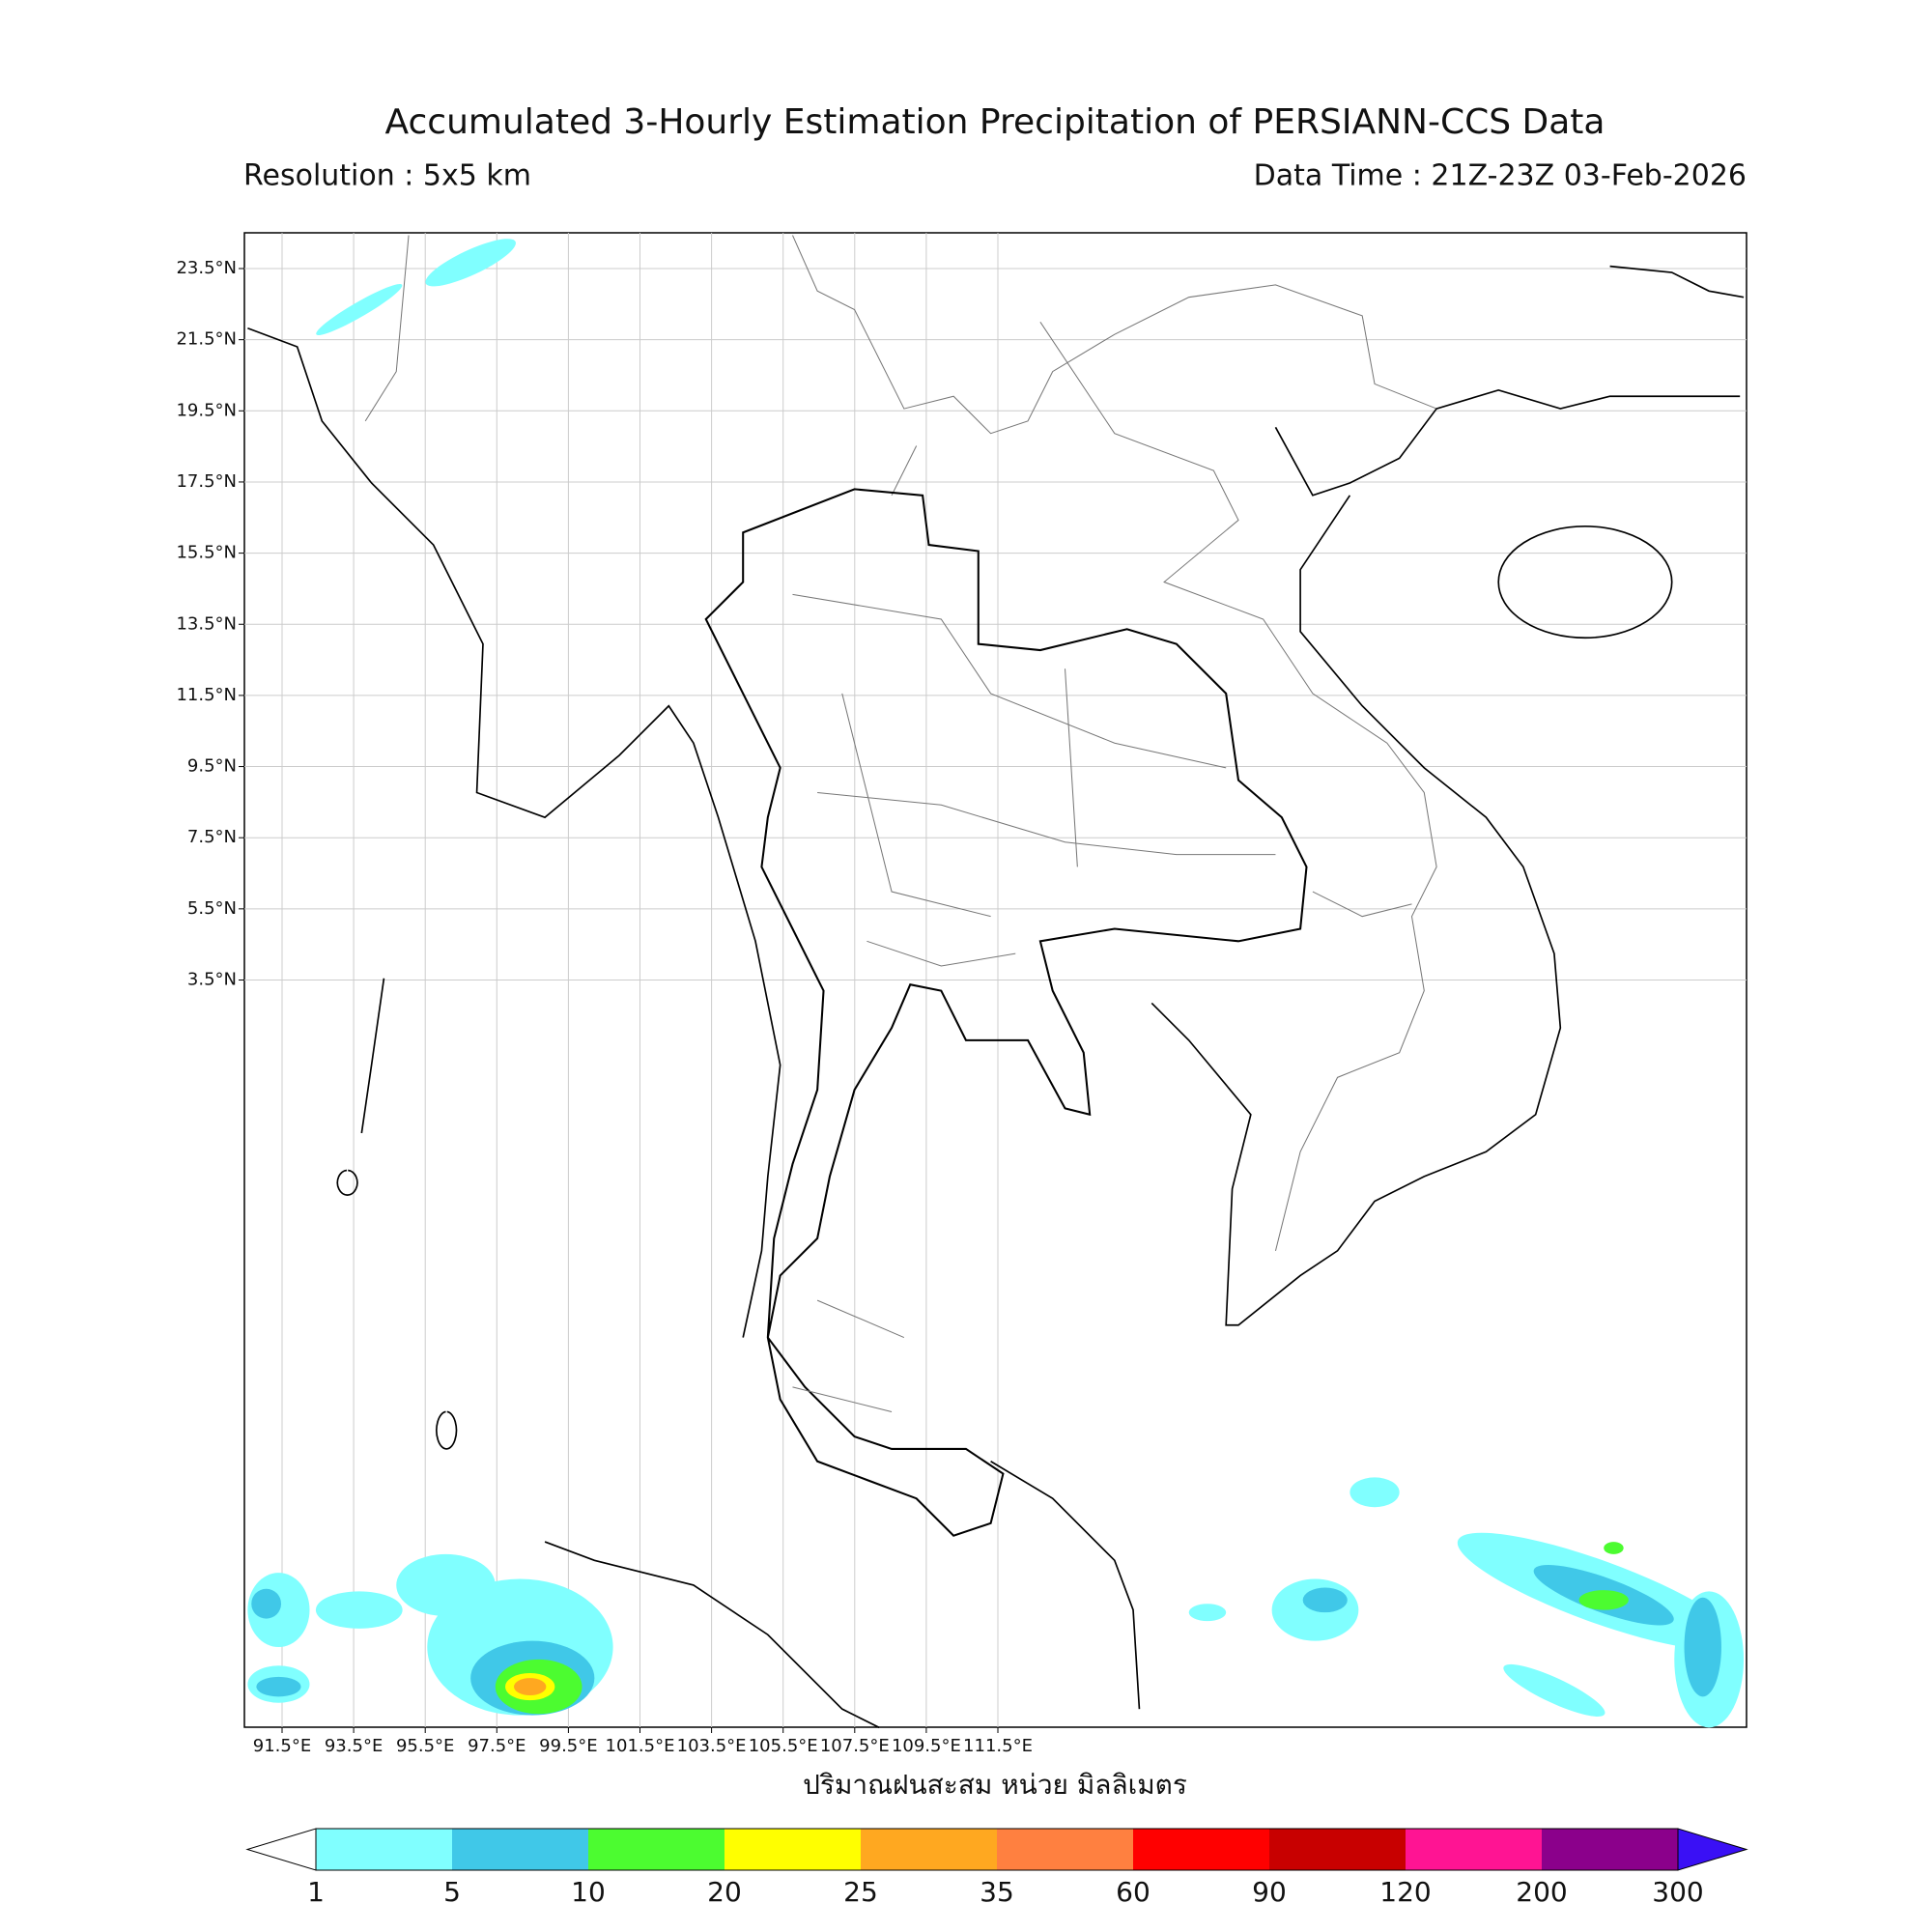 The height and width of the screenshot is (1932, 1932). I want to click on colorbar-tick-label: 60, so click(1133, 1892).